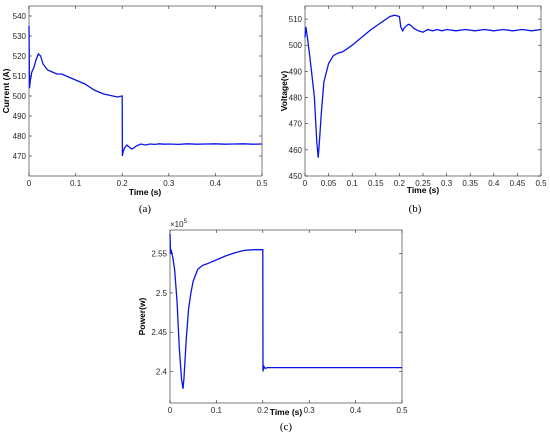 The width and height of the screenshot is (550, 435). Describe the element at coordinates (145, 209) in the screenshot. I see `caption-a: (a)` at that location.